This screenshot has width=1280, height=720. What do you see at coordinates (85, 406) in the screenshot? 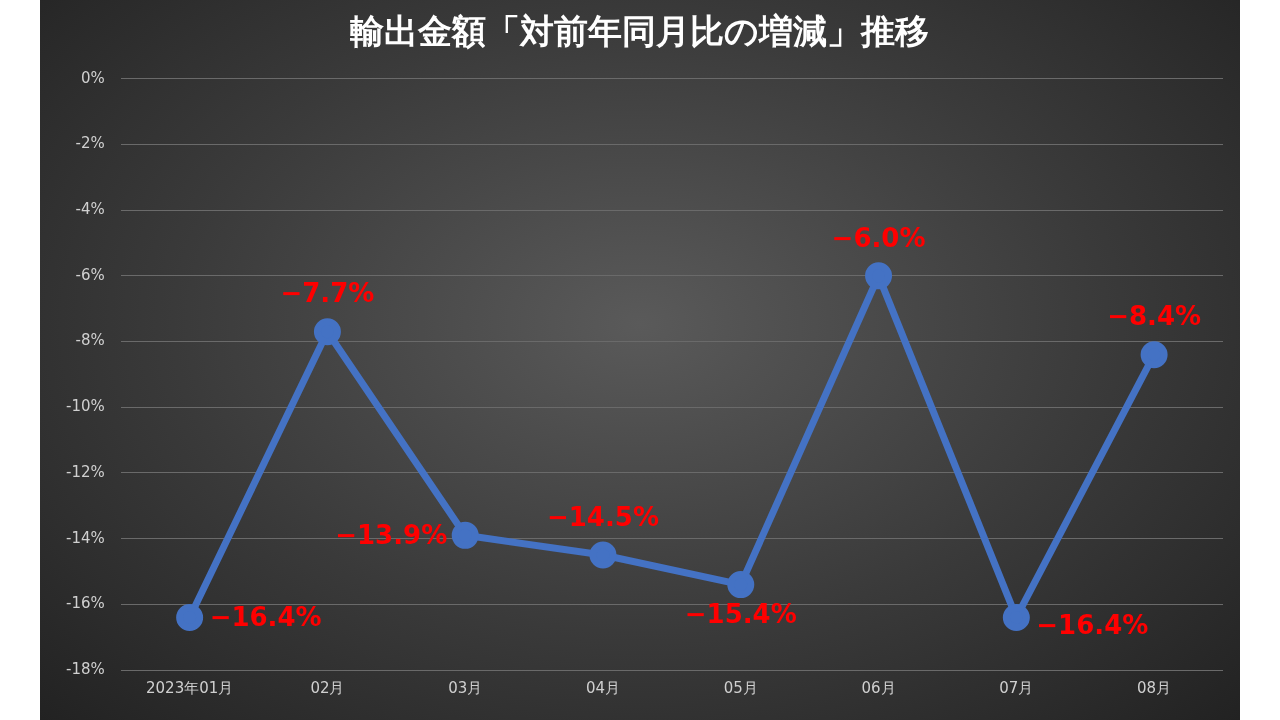
I see `y-tick-label: -10%` at bounding box center [85, 406].